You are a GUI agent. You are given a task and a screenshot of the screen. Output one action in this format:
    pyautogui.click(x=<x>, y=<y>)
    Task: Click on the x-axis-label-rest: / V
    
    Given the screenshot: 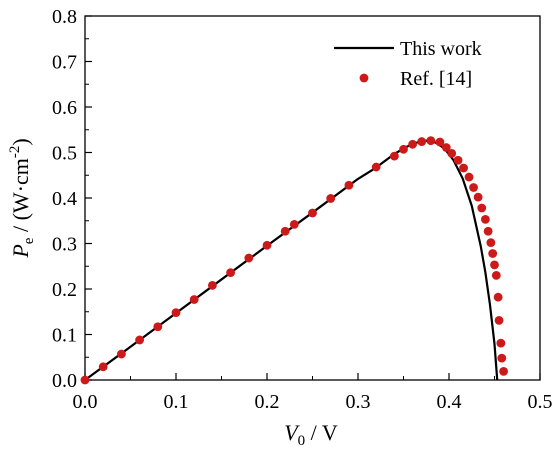 What is the action you would take?
    pyautogui.click(x=321, y=432)
    